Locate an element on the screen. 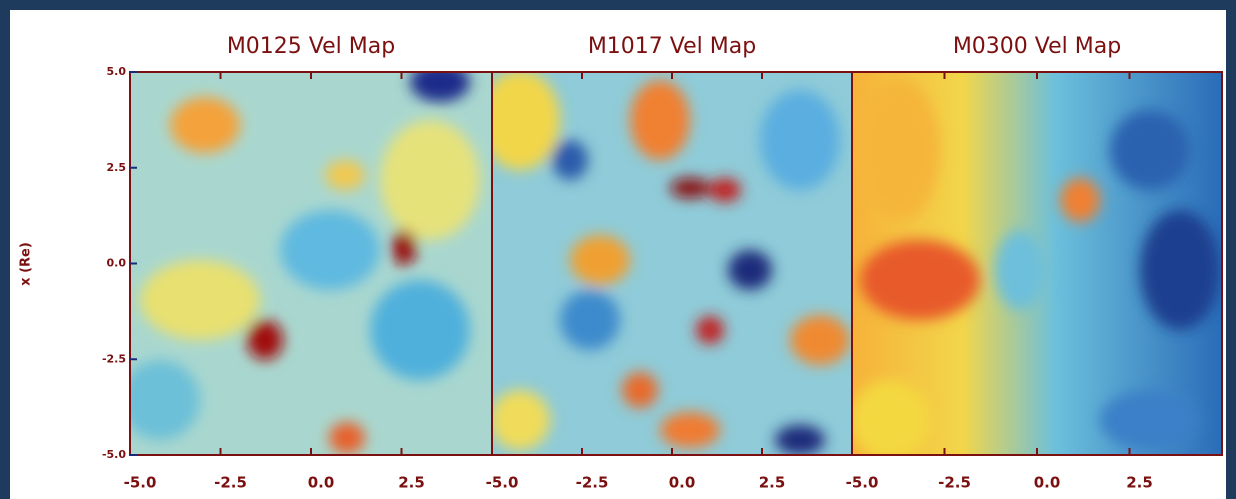 This screenshot has width=1236, height=499. panel-title: M1017 Vel Map is located at coordinates (672, 46).